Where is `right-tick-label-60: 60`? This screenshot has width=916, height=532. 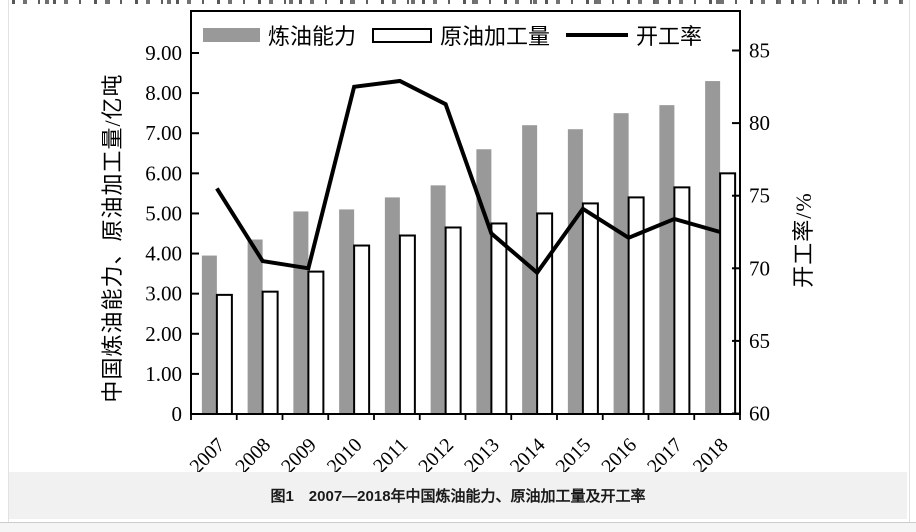 right-tick-label-60: 60 is located at coordinates (759, 414).